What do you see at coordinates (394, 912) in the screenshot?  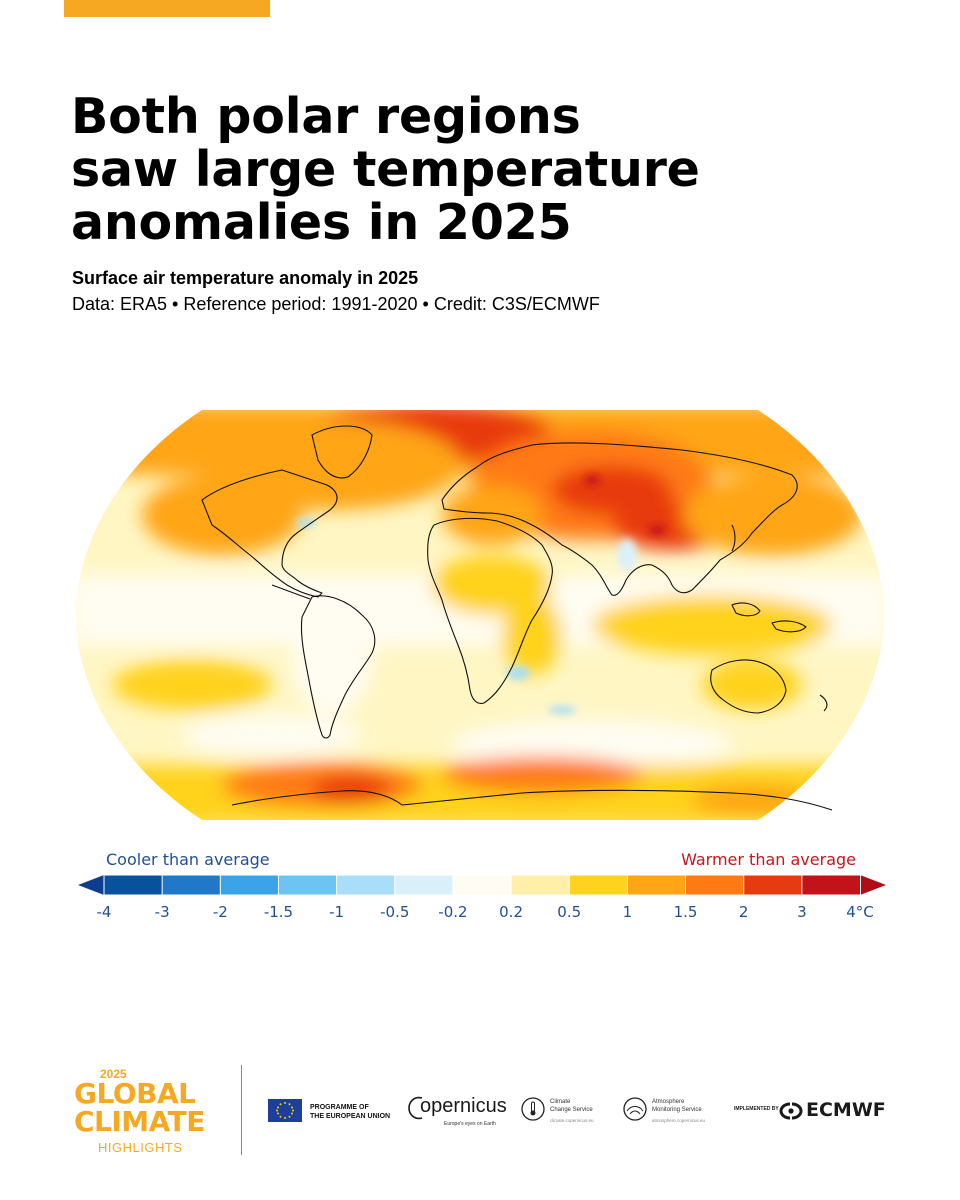 I see `legend-tick-label: -0.5` at bounding box center [394, 912].